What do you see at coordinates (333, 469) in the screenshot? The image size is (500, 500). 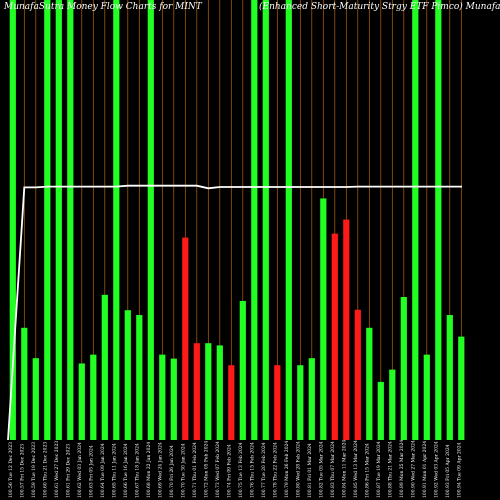 I see `x-tick-label: 100.83 Thu 07 Mar 2024` at bounding box center [333, 469].